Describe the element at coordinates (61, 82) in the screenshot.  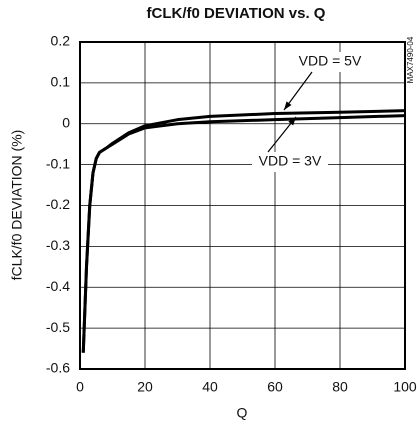
I see `y-tick-label: 0.1` at that location.